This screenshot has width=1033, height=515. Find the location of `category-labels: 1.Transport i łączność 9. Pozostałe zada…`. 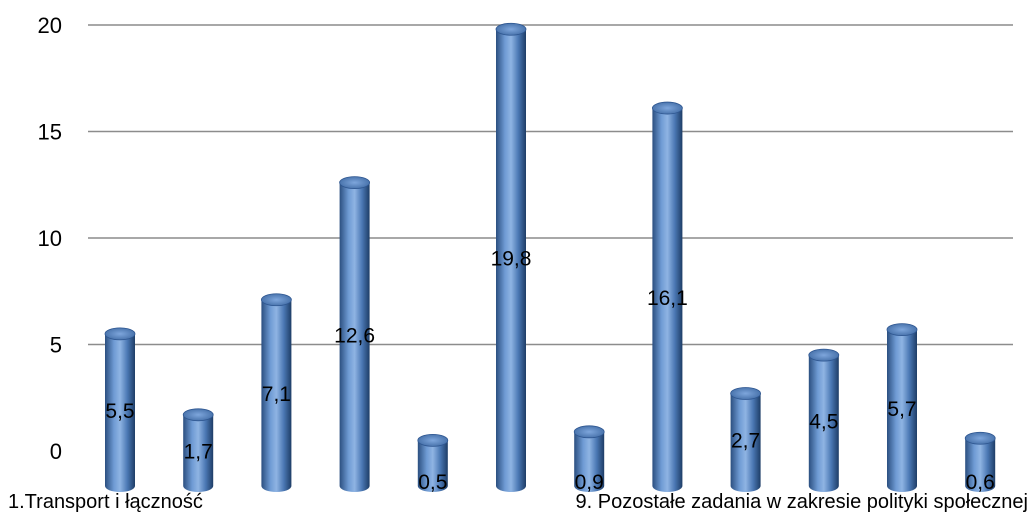

category-labels: 1.Transport i łączność 9. Pozostałe zada… is located at coordinates (518, 502).